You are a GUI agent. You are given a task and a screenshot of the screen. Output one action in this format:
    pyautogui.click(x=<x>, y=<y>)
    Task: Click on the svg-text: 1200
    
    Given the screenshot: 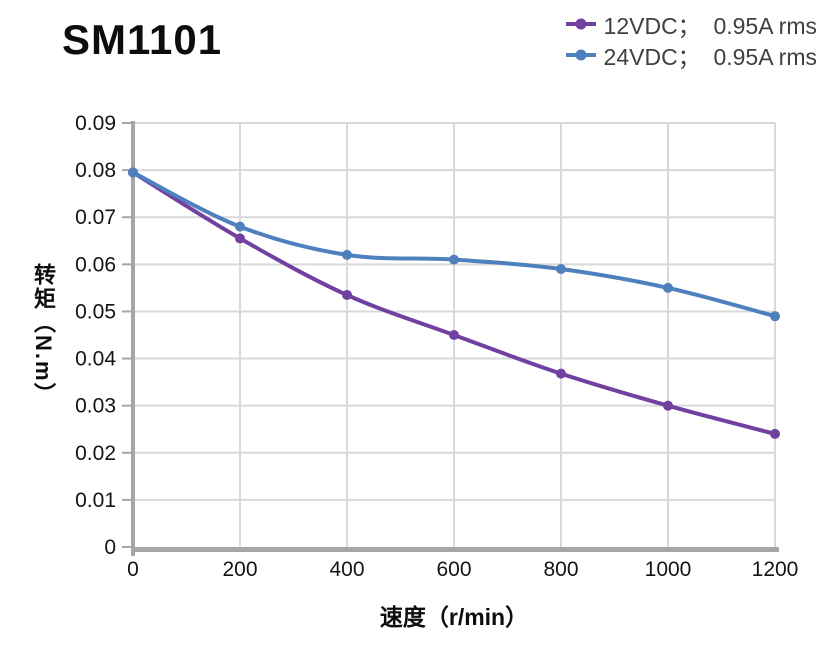 What is the action you would take?
    pyautogui.click(x=775, y=569)
    